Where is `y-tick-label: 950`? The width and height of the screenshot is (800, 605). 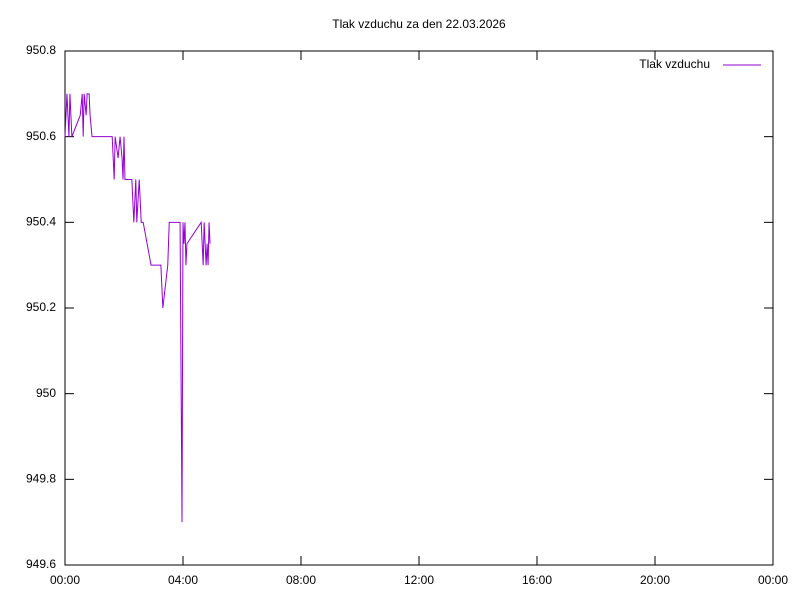
y-tick-label: 950 is located at coordinates (46, 393).